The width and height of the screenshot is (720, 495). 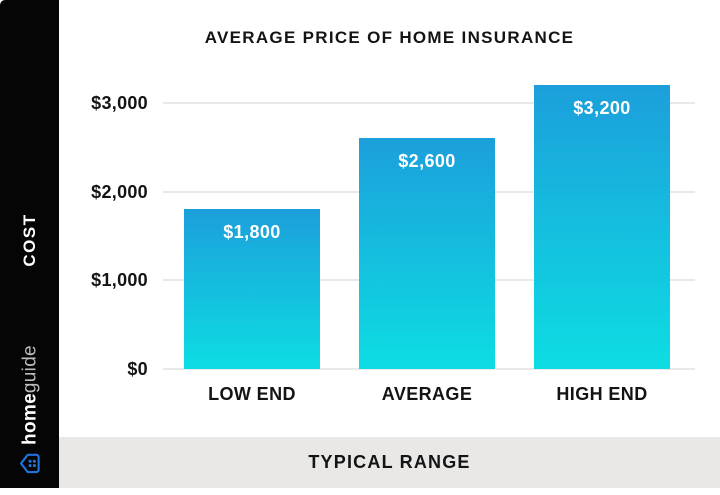 I want to click on brand-wordmark: homeguide, so click(x=30, y=395).